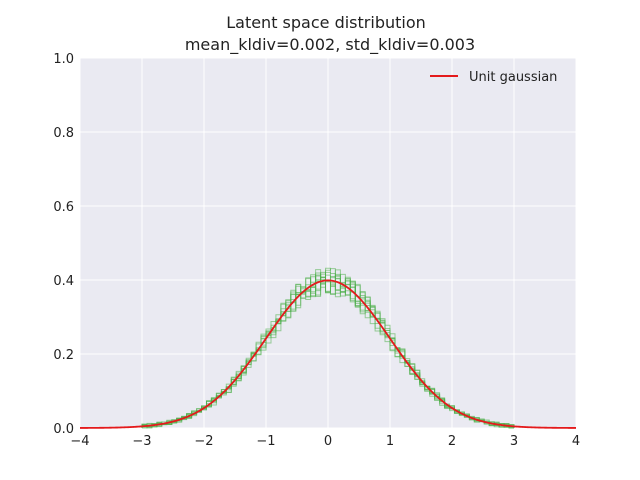 The width and height of the screenshot is (640, 480). What do you see at coordinates (63, 244) in the screenshot?
I see `y-axis-ticks: 0.0 0.2 0.4 0.6 0.8 1.0` at bounding box center [63, 244].